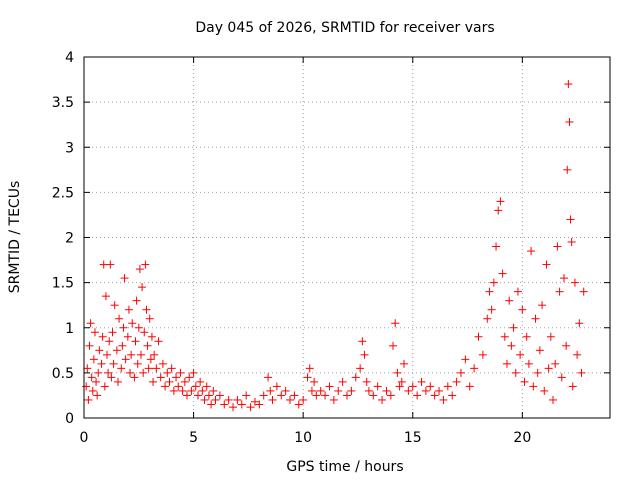 The height and width of the screenshot is (480, 640). I want to click on y-tick-label: 4, so click(69, 58).